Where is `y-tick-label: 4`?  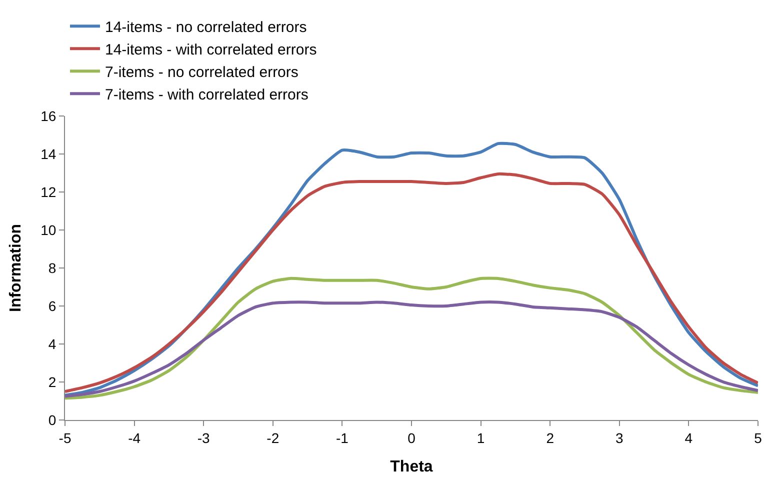
y-tick-label: 4 is located at coordinates (52, 344).